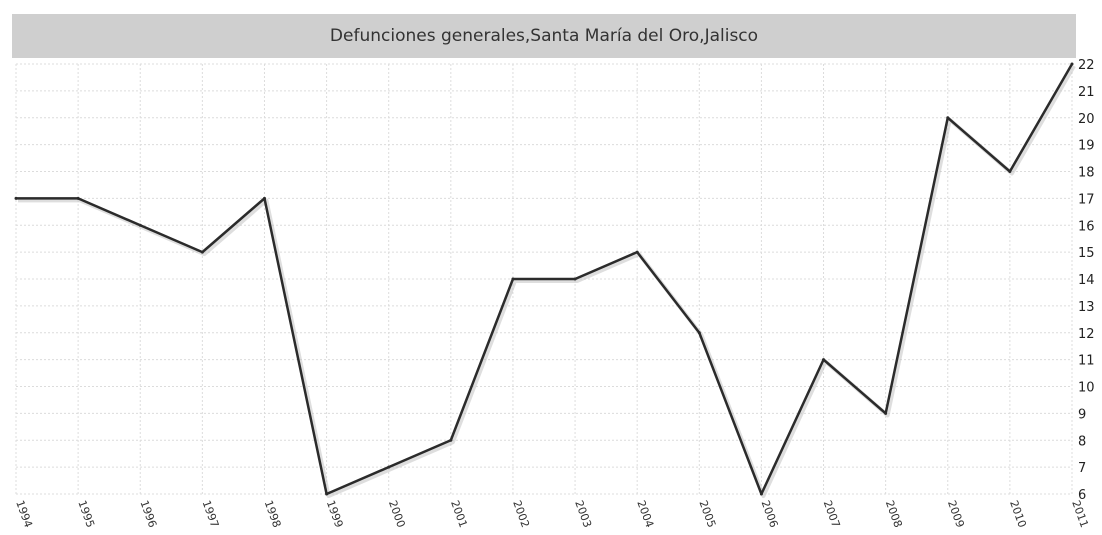 This screenshot has width=1102, height=535. What do you see at coordinates (1086, 307) in the screenshot?
I see `y-tick-label: 13` at bounding box center [1086, 307].